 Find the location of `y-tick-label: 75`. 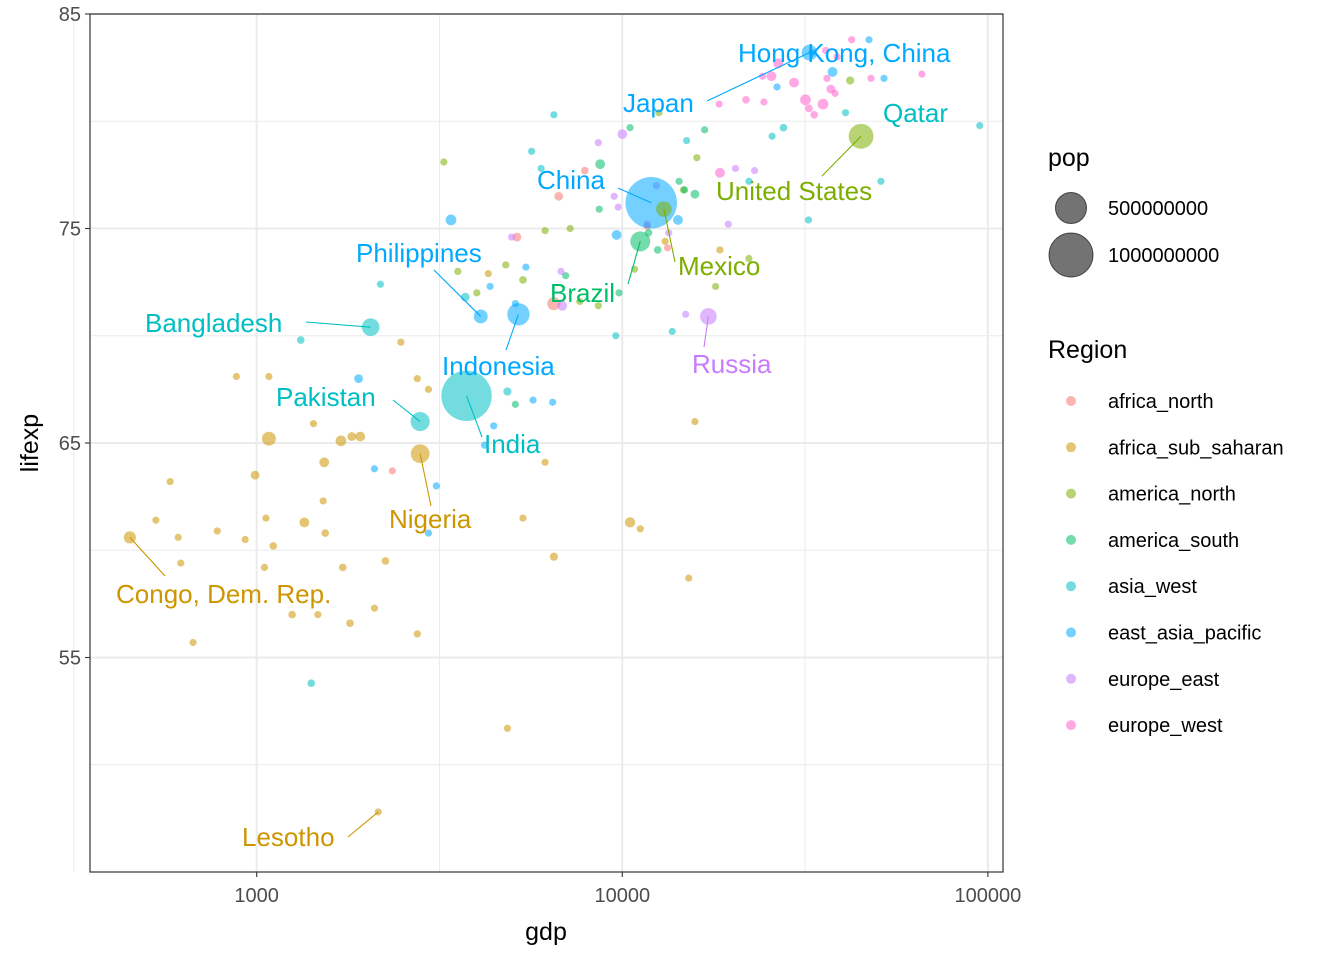

y-tick-label: 75 is located at coordinates (70, 230).